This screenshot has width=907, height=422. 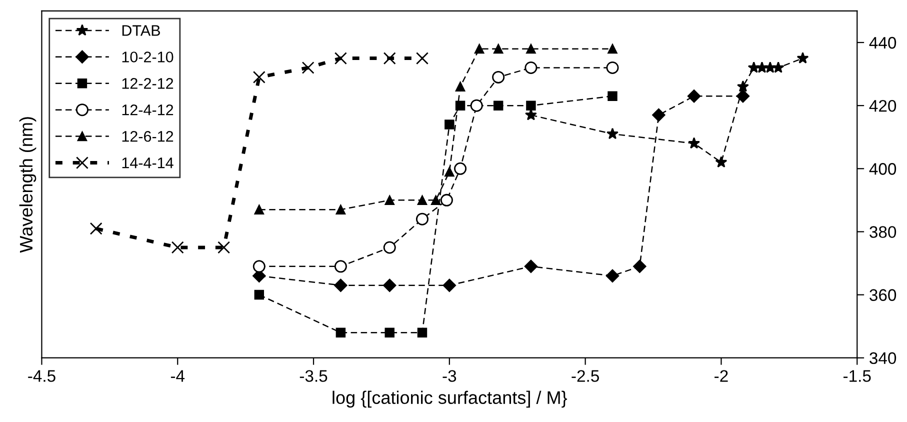 I want to click on x-tick-label: -1.5, so click(x=857, y=376).